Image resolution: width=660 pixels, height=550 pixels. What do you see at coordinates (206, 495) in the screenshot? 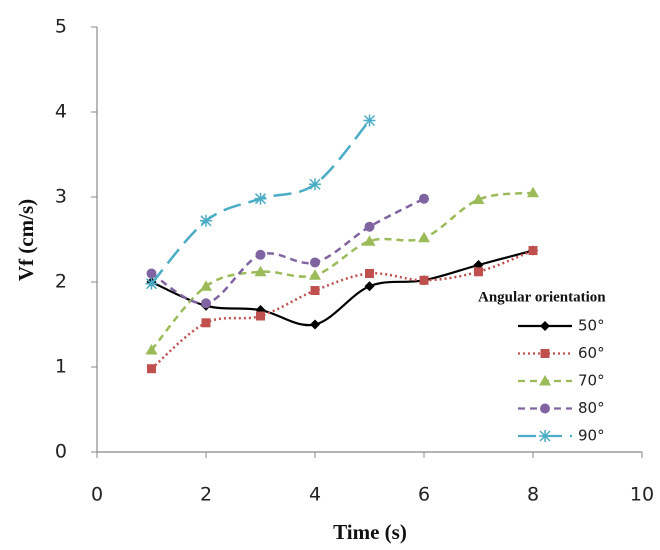
I see `x-tick-label: 2` at bounding box center [206, 495].